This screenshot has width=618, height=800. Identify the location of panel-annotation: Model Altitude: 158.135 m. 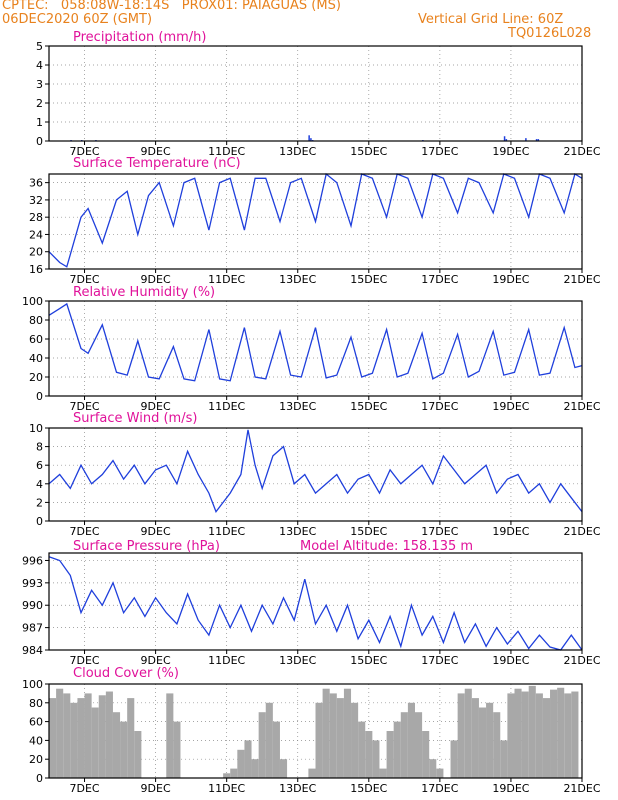
(386, 546).